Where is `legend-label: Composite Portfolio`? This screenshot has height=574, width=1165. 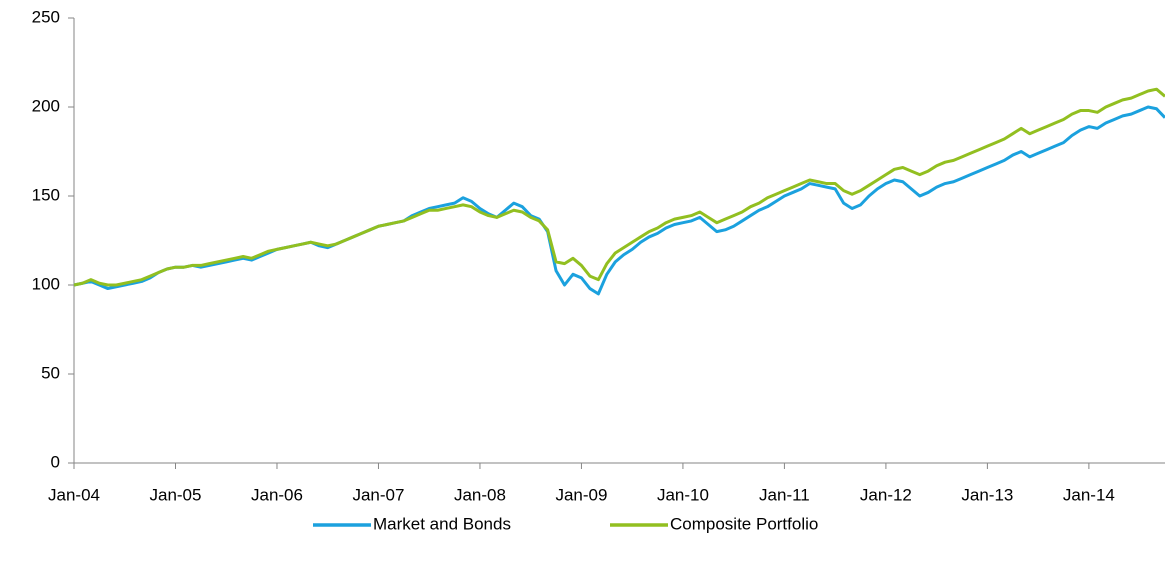
legend-label: Composite Portfolio is located at coordinates (744, 523).